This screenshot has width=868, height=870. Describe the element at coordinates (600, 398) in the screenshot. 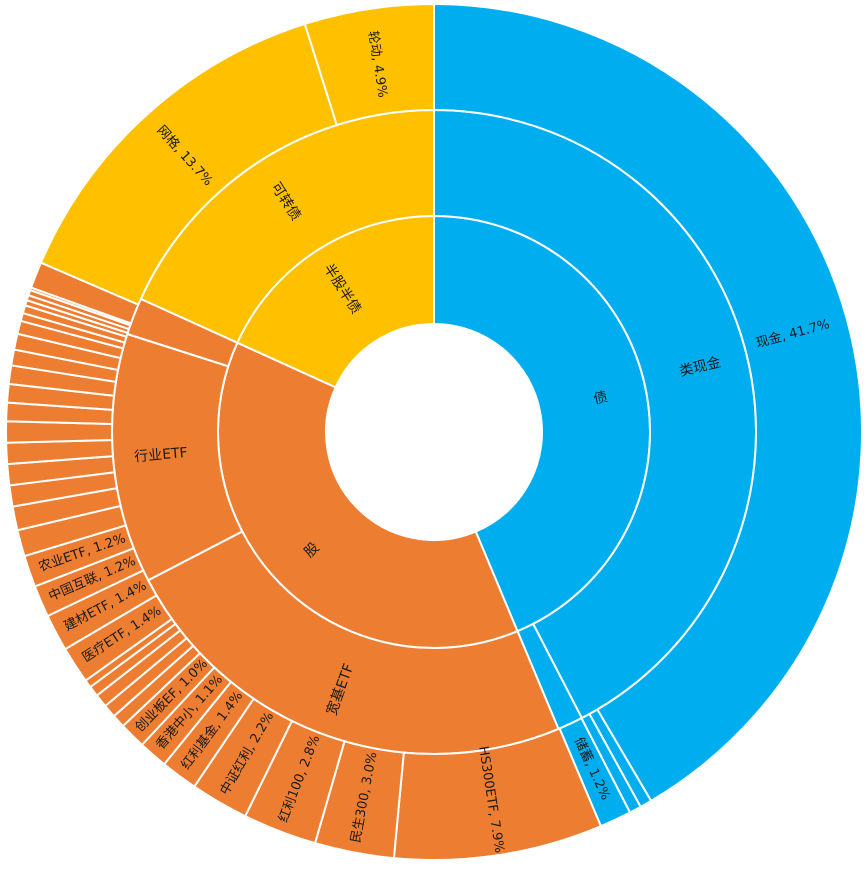

I see `ring1-label-债: 债` at that location.